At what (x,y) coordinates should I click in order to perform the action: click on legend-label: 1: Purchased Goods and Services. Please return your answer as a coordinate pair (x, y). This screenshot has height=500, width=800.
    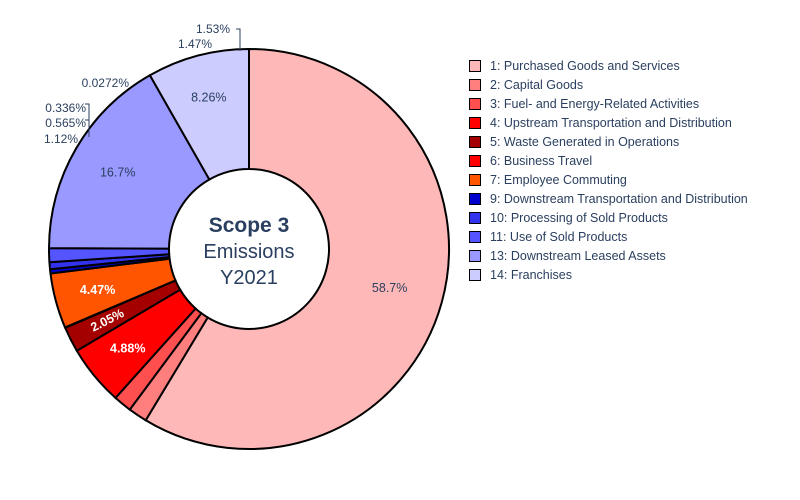
    Looking at the image, I should click on (585, 65).